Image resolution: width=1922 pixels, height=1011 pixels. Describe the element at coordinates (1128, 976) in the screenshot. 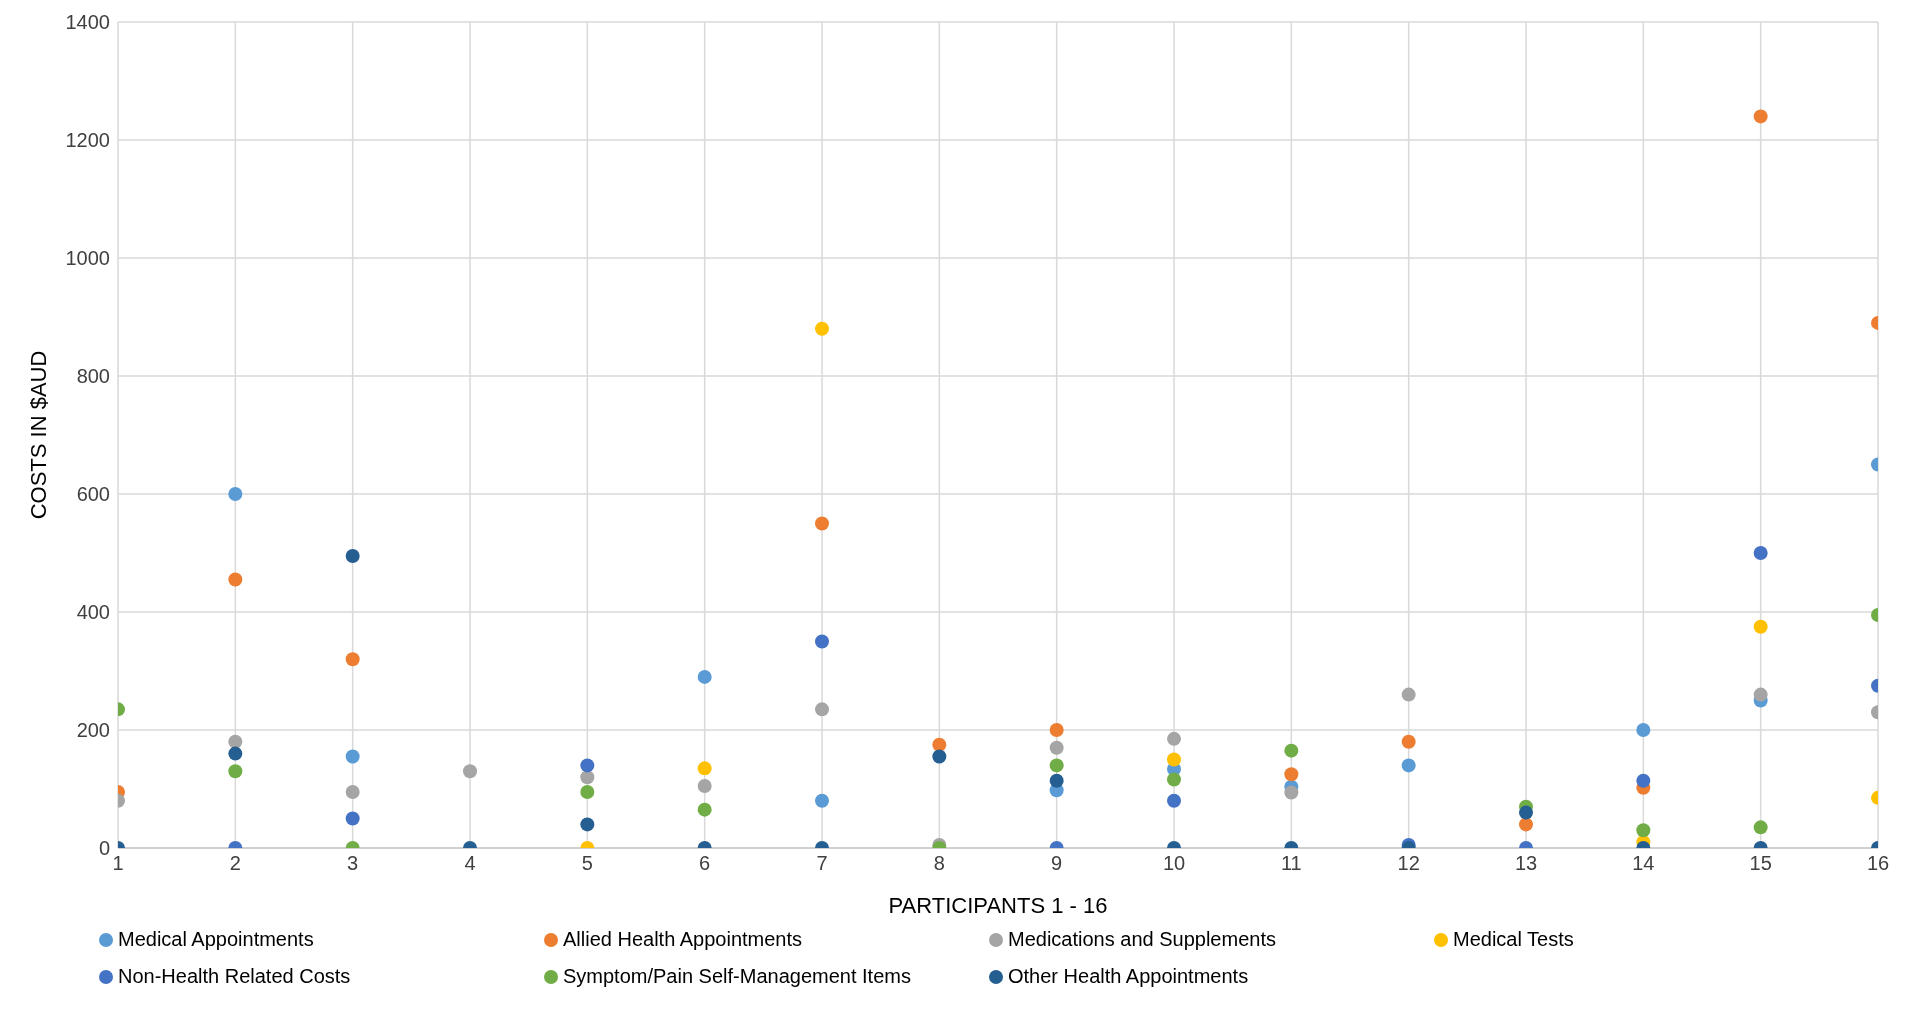

I see `legend-label: Other Health Appointments` at that location.